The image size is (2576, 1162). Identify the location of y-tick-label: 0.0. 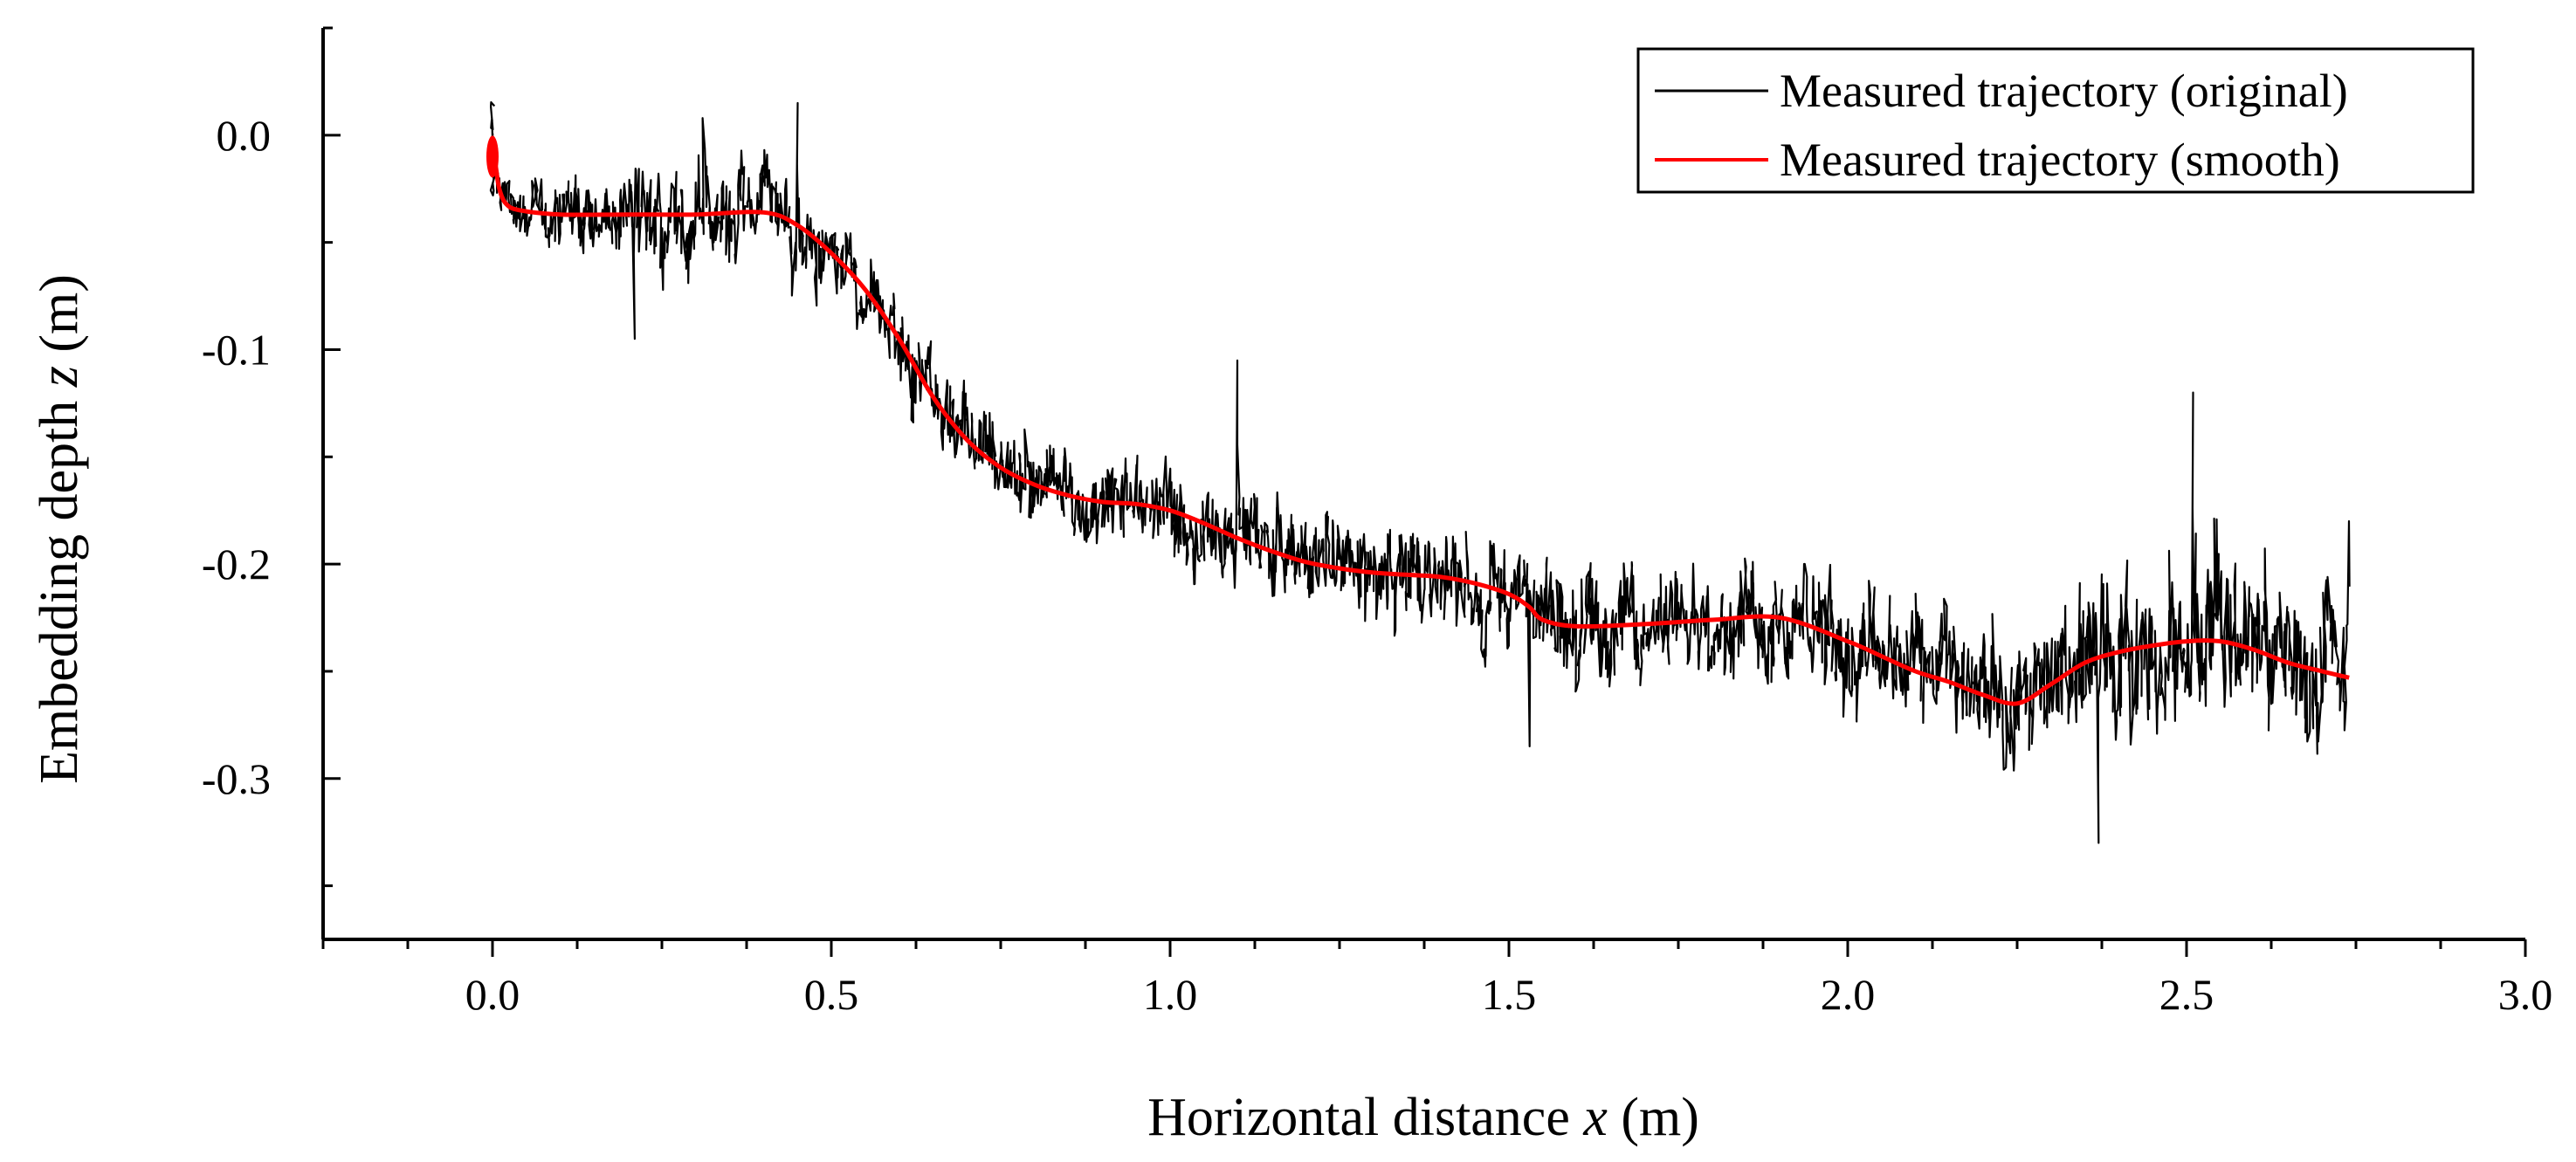
(244, 136).